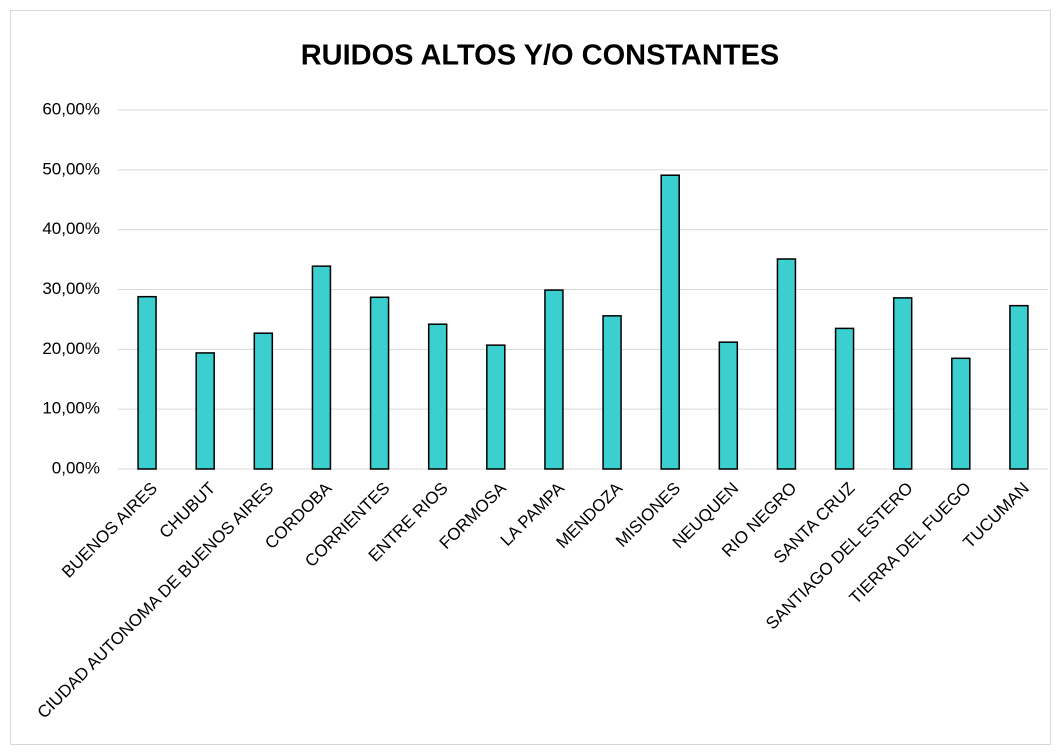 This screenshot has width=1061, height=754. What do you see at coordinates (71, 348) in the screenshot?
I see `y-tick-label: 20,00%` at bounding box center [71, 348].